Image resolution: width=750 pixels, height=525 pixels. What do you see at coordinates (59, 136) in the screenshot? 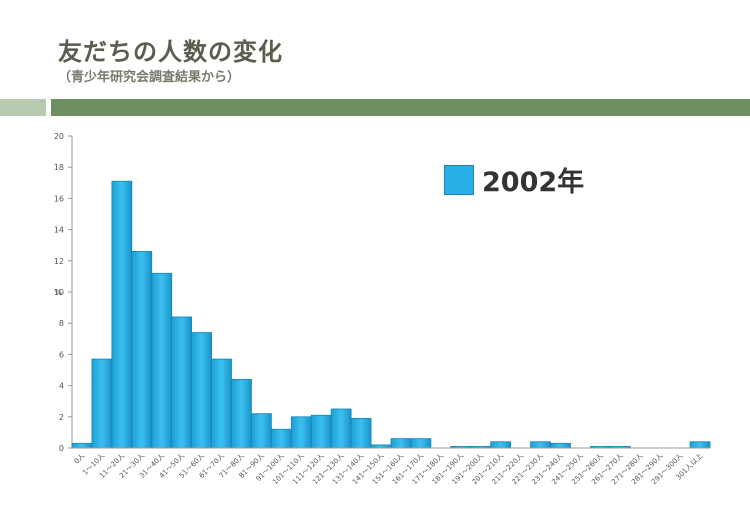
I see `y-tick-label: 20` at bounding box center [59, 136].